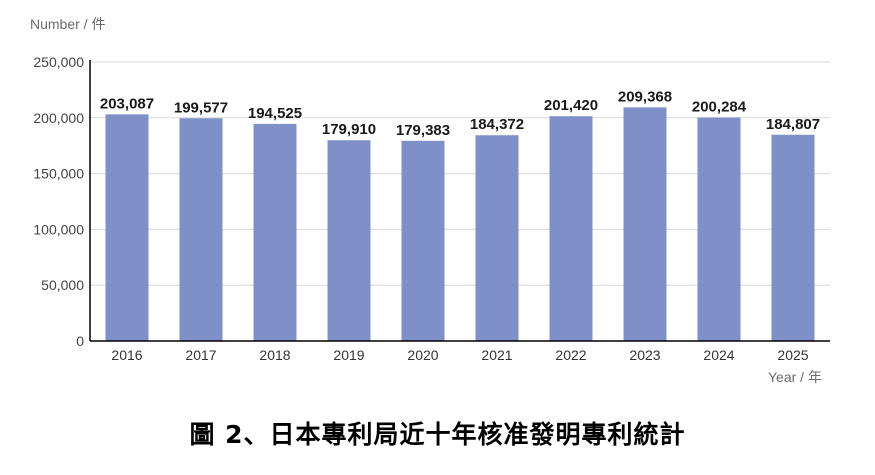  What do you see at coordinates (571, 105) in the screenshot?
I see `data-label: 201,420` at bounding box center [571, 105].